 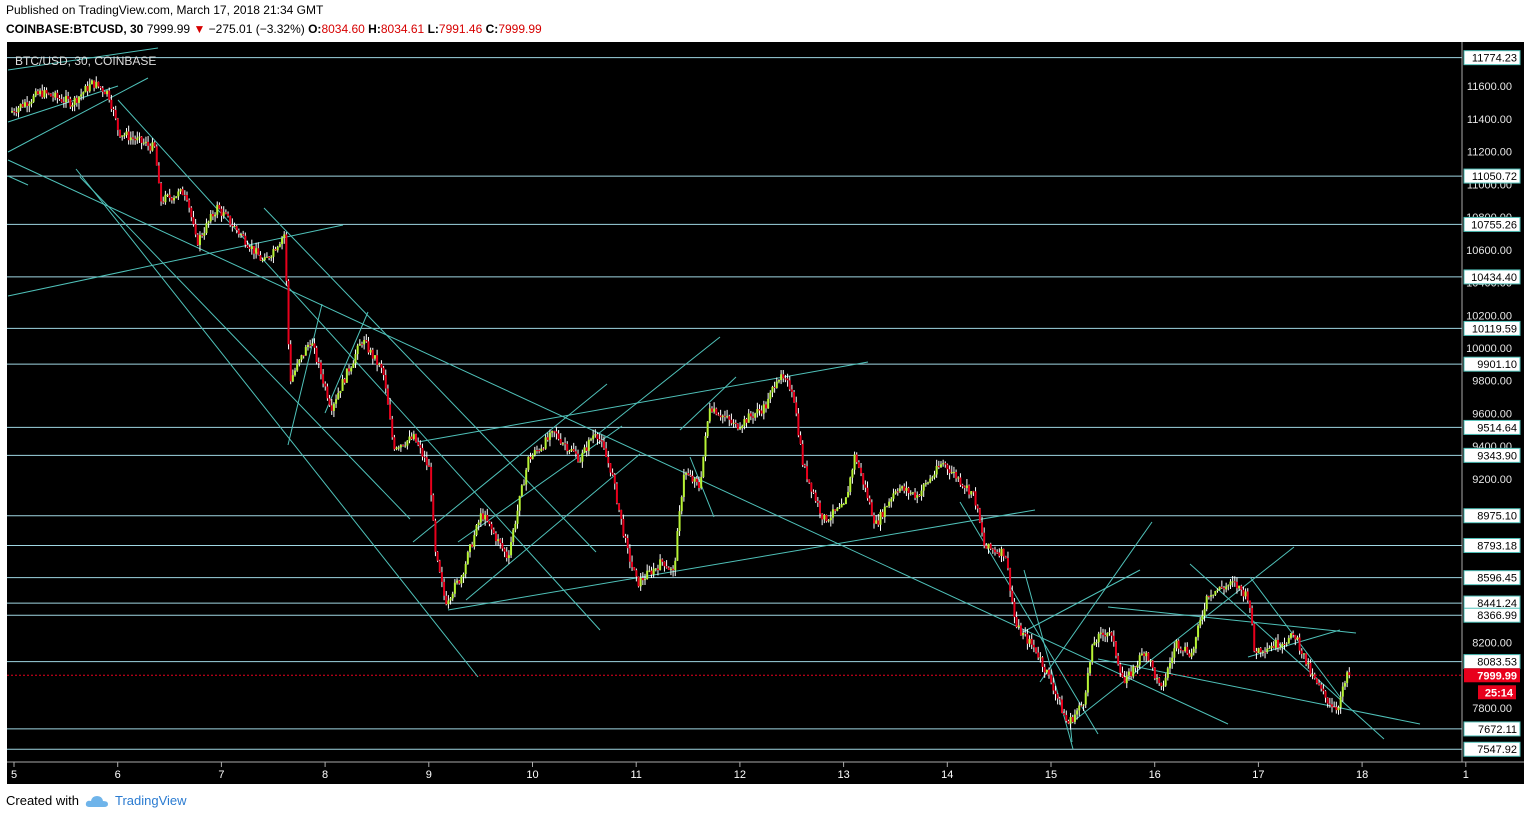 What do you see at coordinates (1494, 278) in the screenshot?
I see `level-label: 10434.40` at bounding box center [1494, 278].